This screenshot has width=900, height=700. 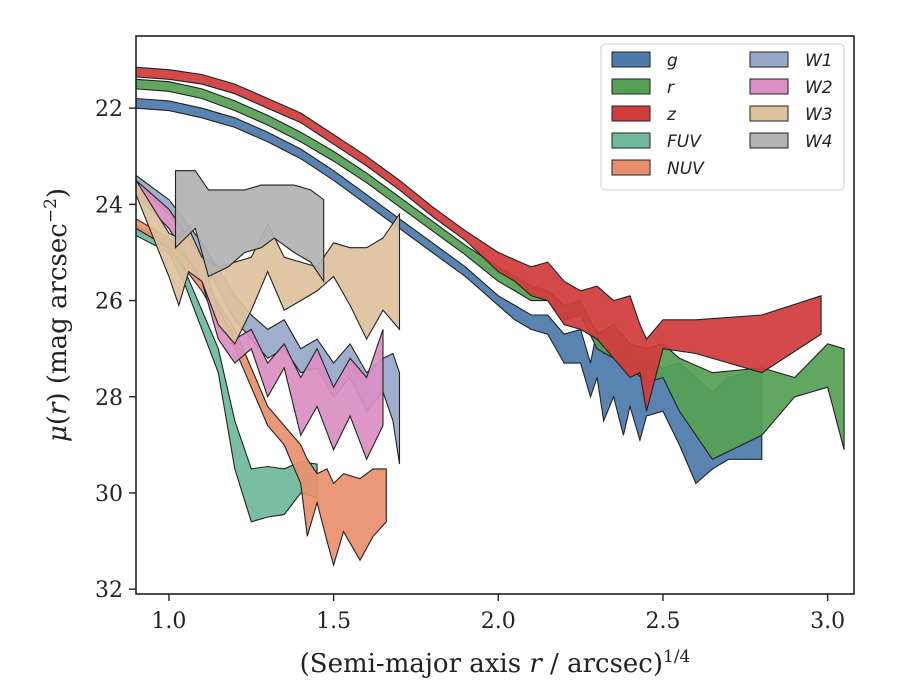 I want to click on legend-label-z: z, so click(x=671, y=115).